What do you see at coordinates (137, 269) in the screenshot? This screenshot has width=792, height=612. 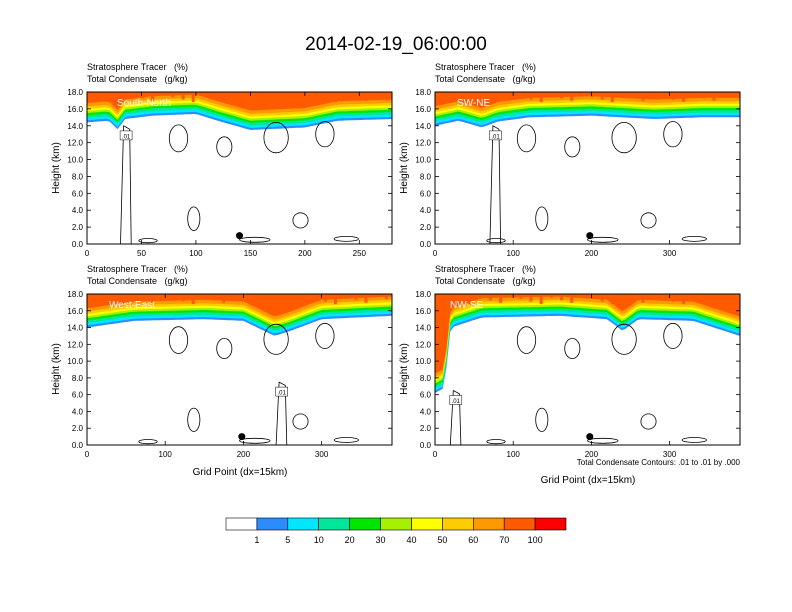 I see `panel-title-line1: Stratosphere Tracer (%)` at bounding box center [137, 269].